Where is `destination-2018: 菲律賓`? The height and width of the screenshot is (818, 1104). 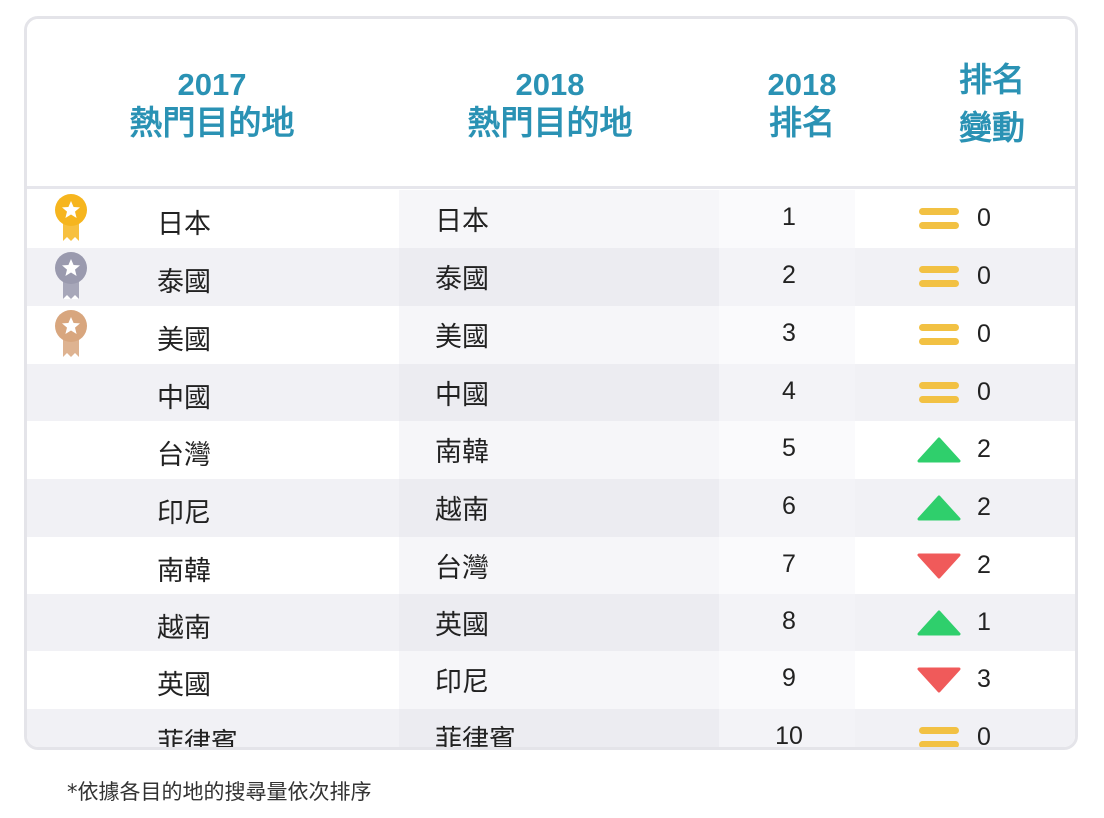
destination-2018: 菲律賓 is located at coordinates (475, 737).